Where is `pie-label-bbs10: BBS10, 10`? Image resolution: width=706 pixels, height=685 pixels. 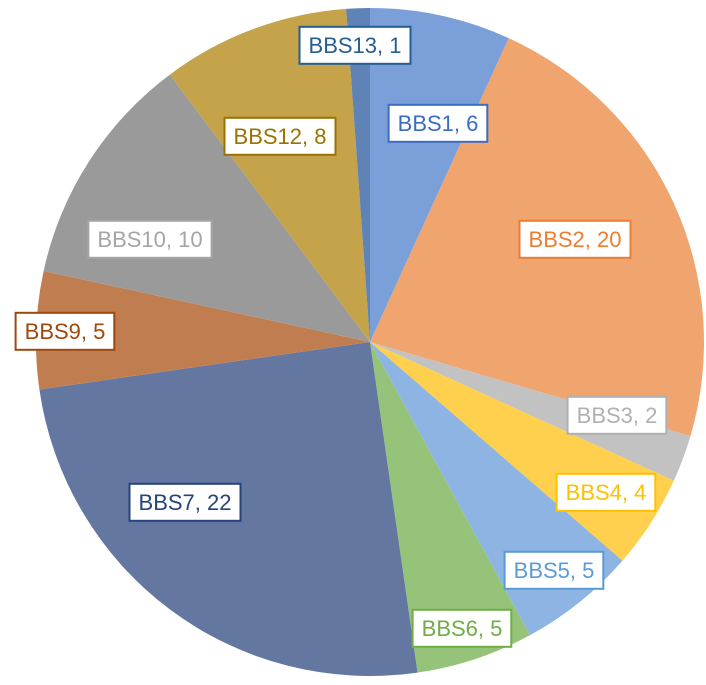 pie-label-bbs10: BBS10, 10 is located at coordinates (150, 239).